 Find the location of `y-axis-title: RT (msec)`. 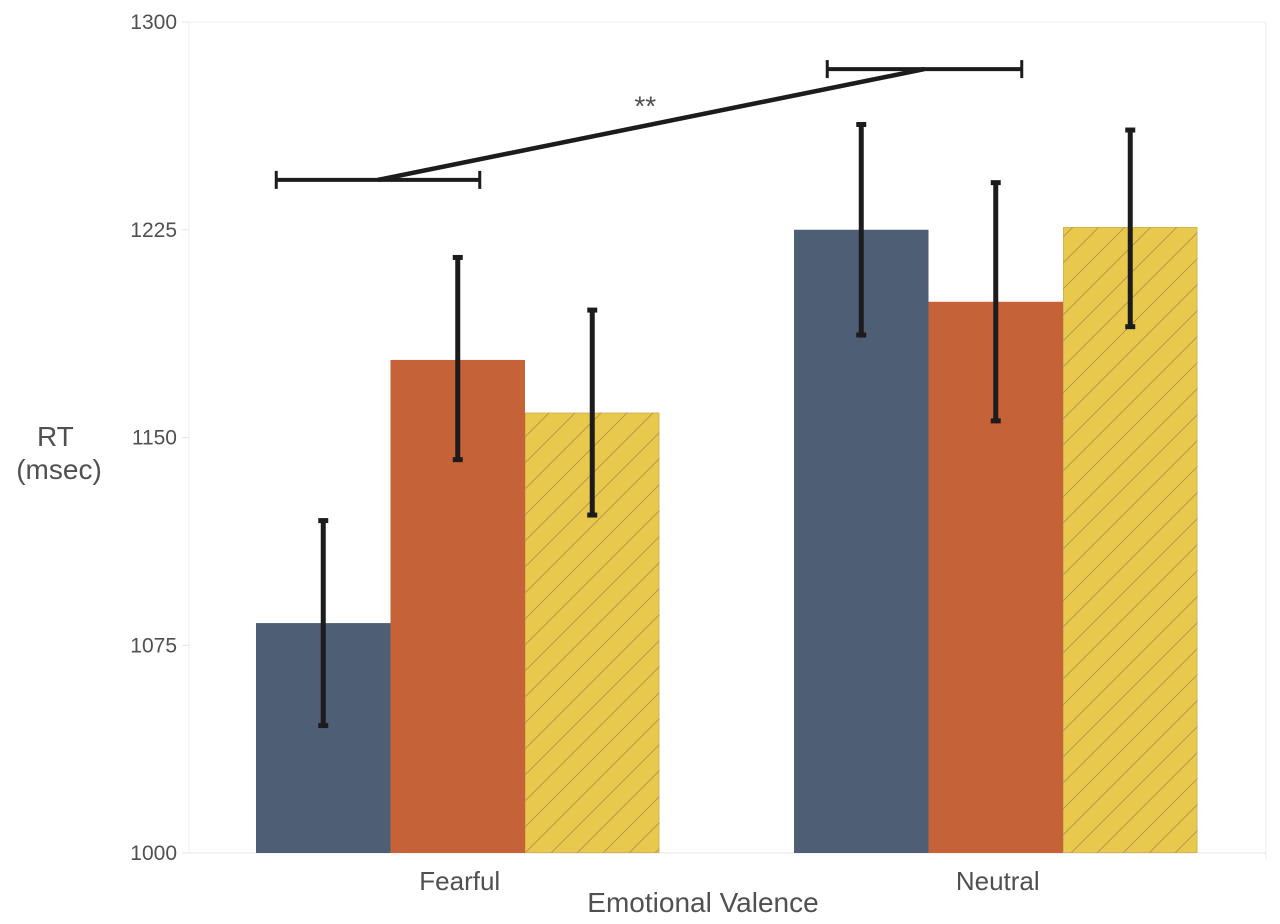

y-axis-title: RT (msec) is located at coordinates (59, 453).